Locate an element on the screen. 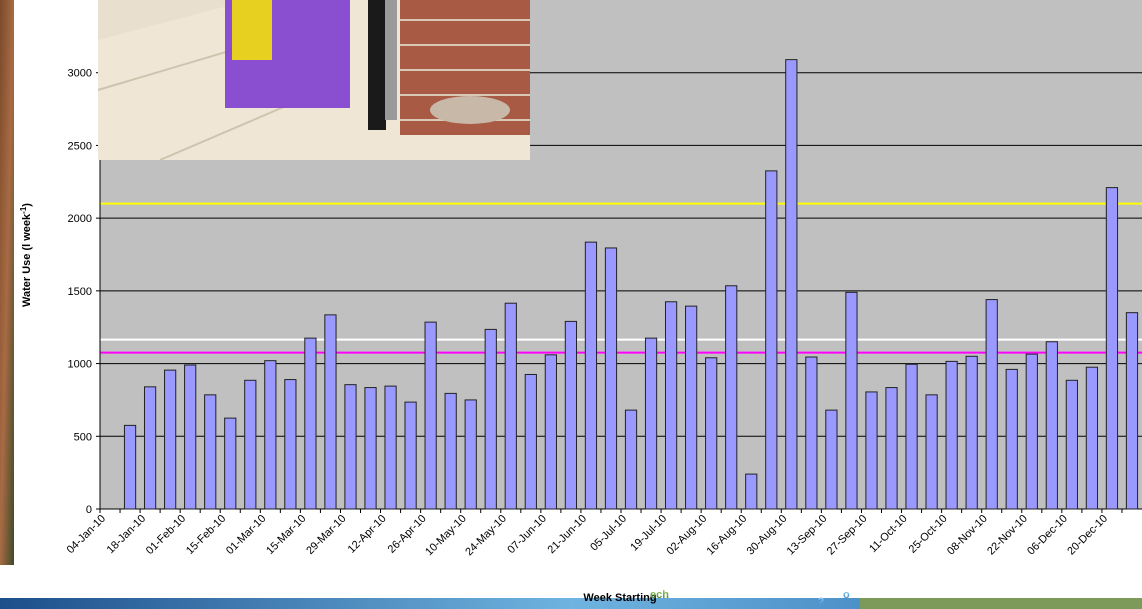 The width and height of the screenshot is (1142, 609). x-tick-label: 20-Dec-10 is located at coordinates (1087, 535).